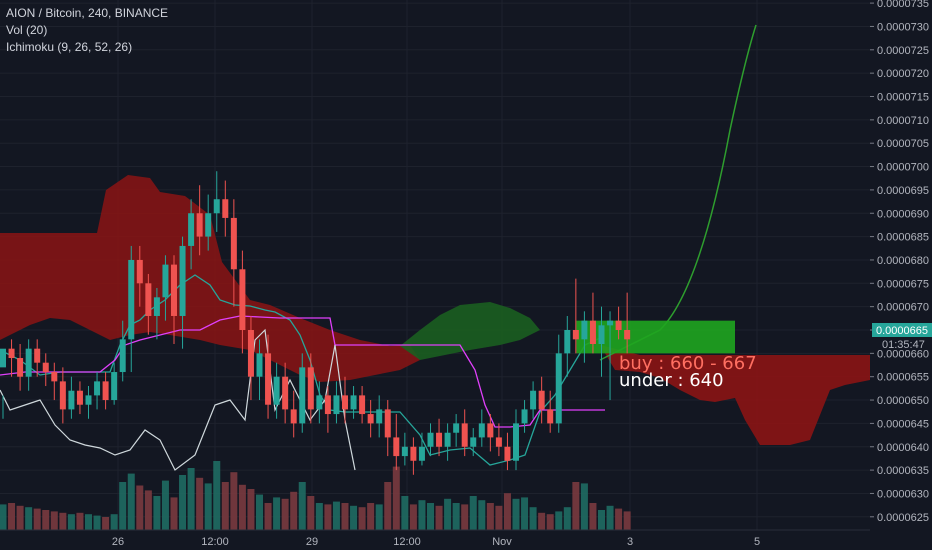  I want to click on price-tick-label: 0.0000660, so click(903, 354).